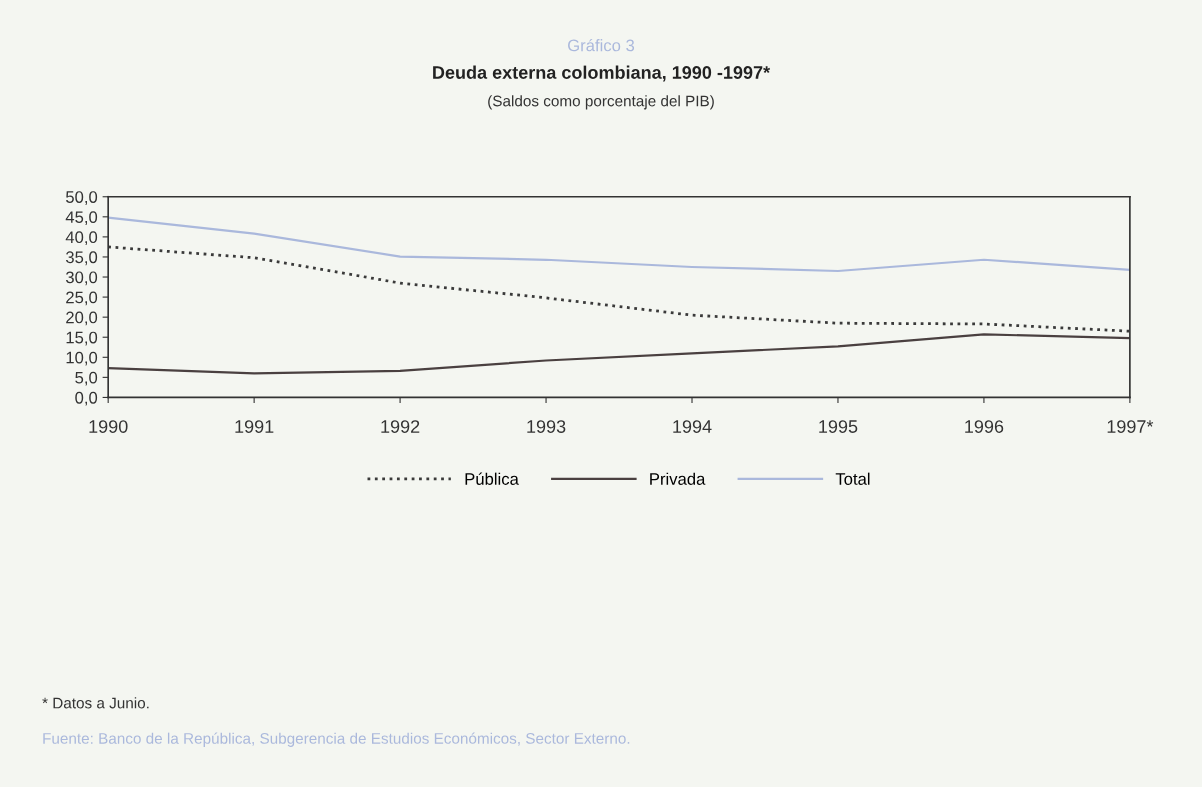 This screenshot has height=787, width=1202. Describe the element at coordinates (82, 318) in the screenshot. I see `y-tick-label: 20,0` at that location.